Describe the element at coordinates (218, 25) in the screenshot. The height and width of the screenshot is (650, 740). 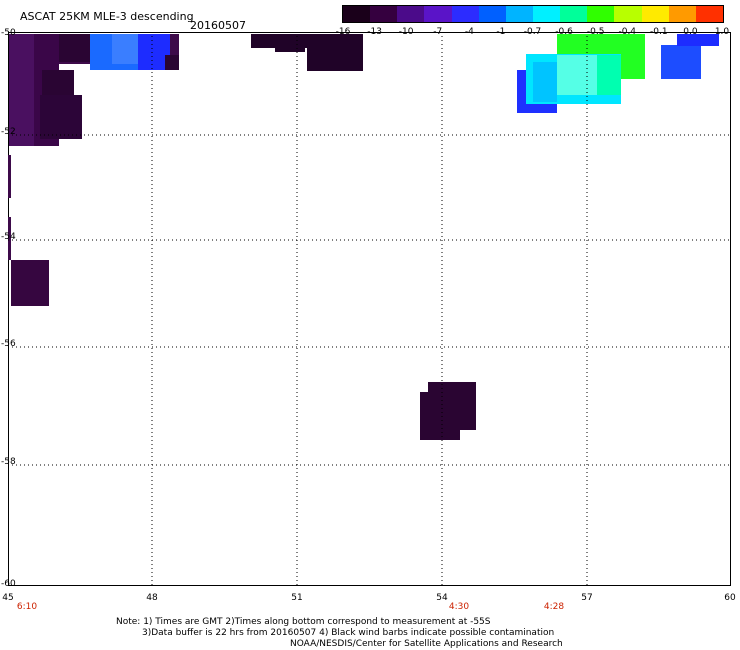
I see `map-date: 20160507` at that location.